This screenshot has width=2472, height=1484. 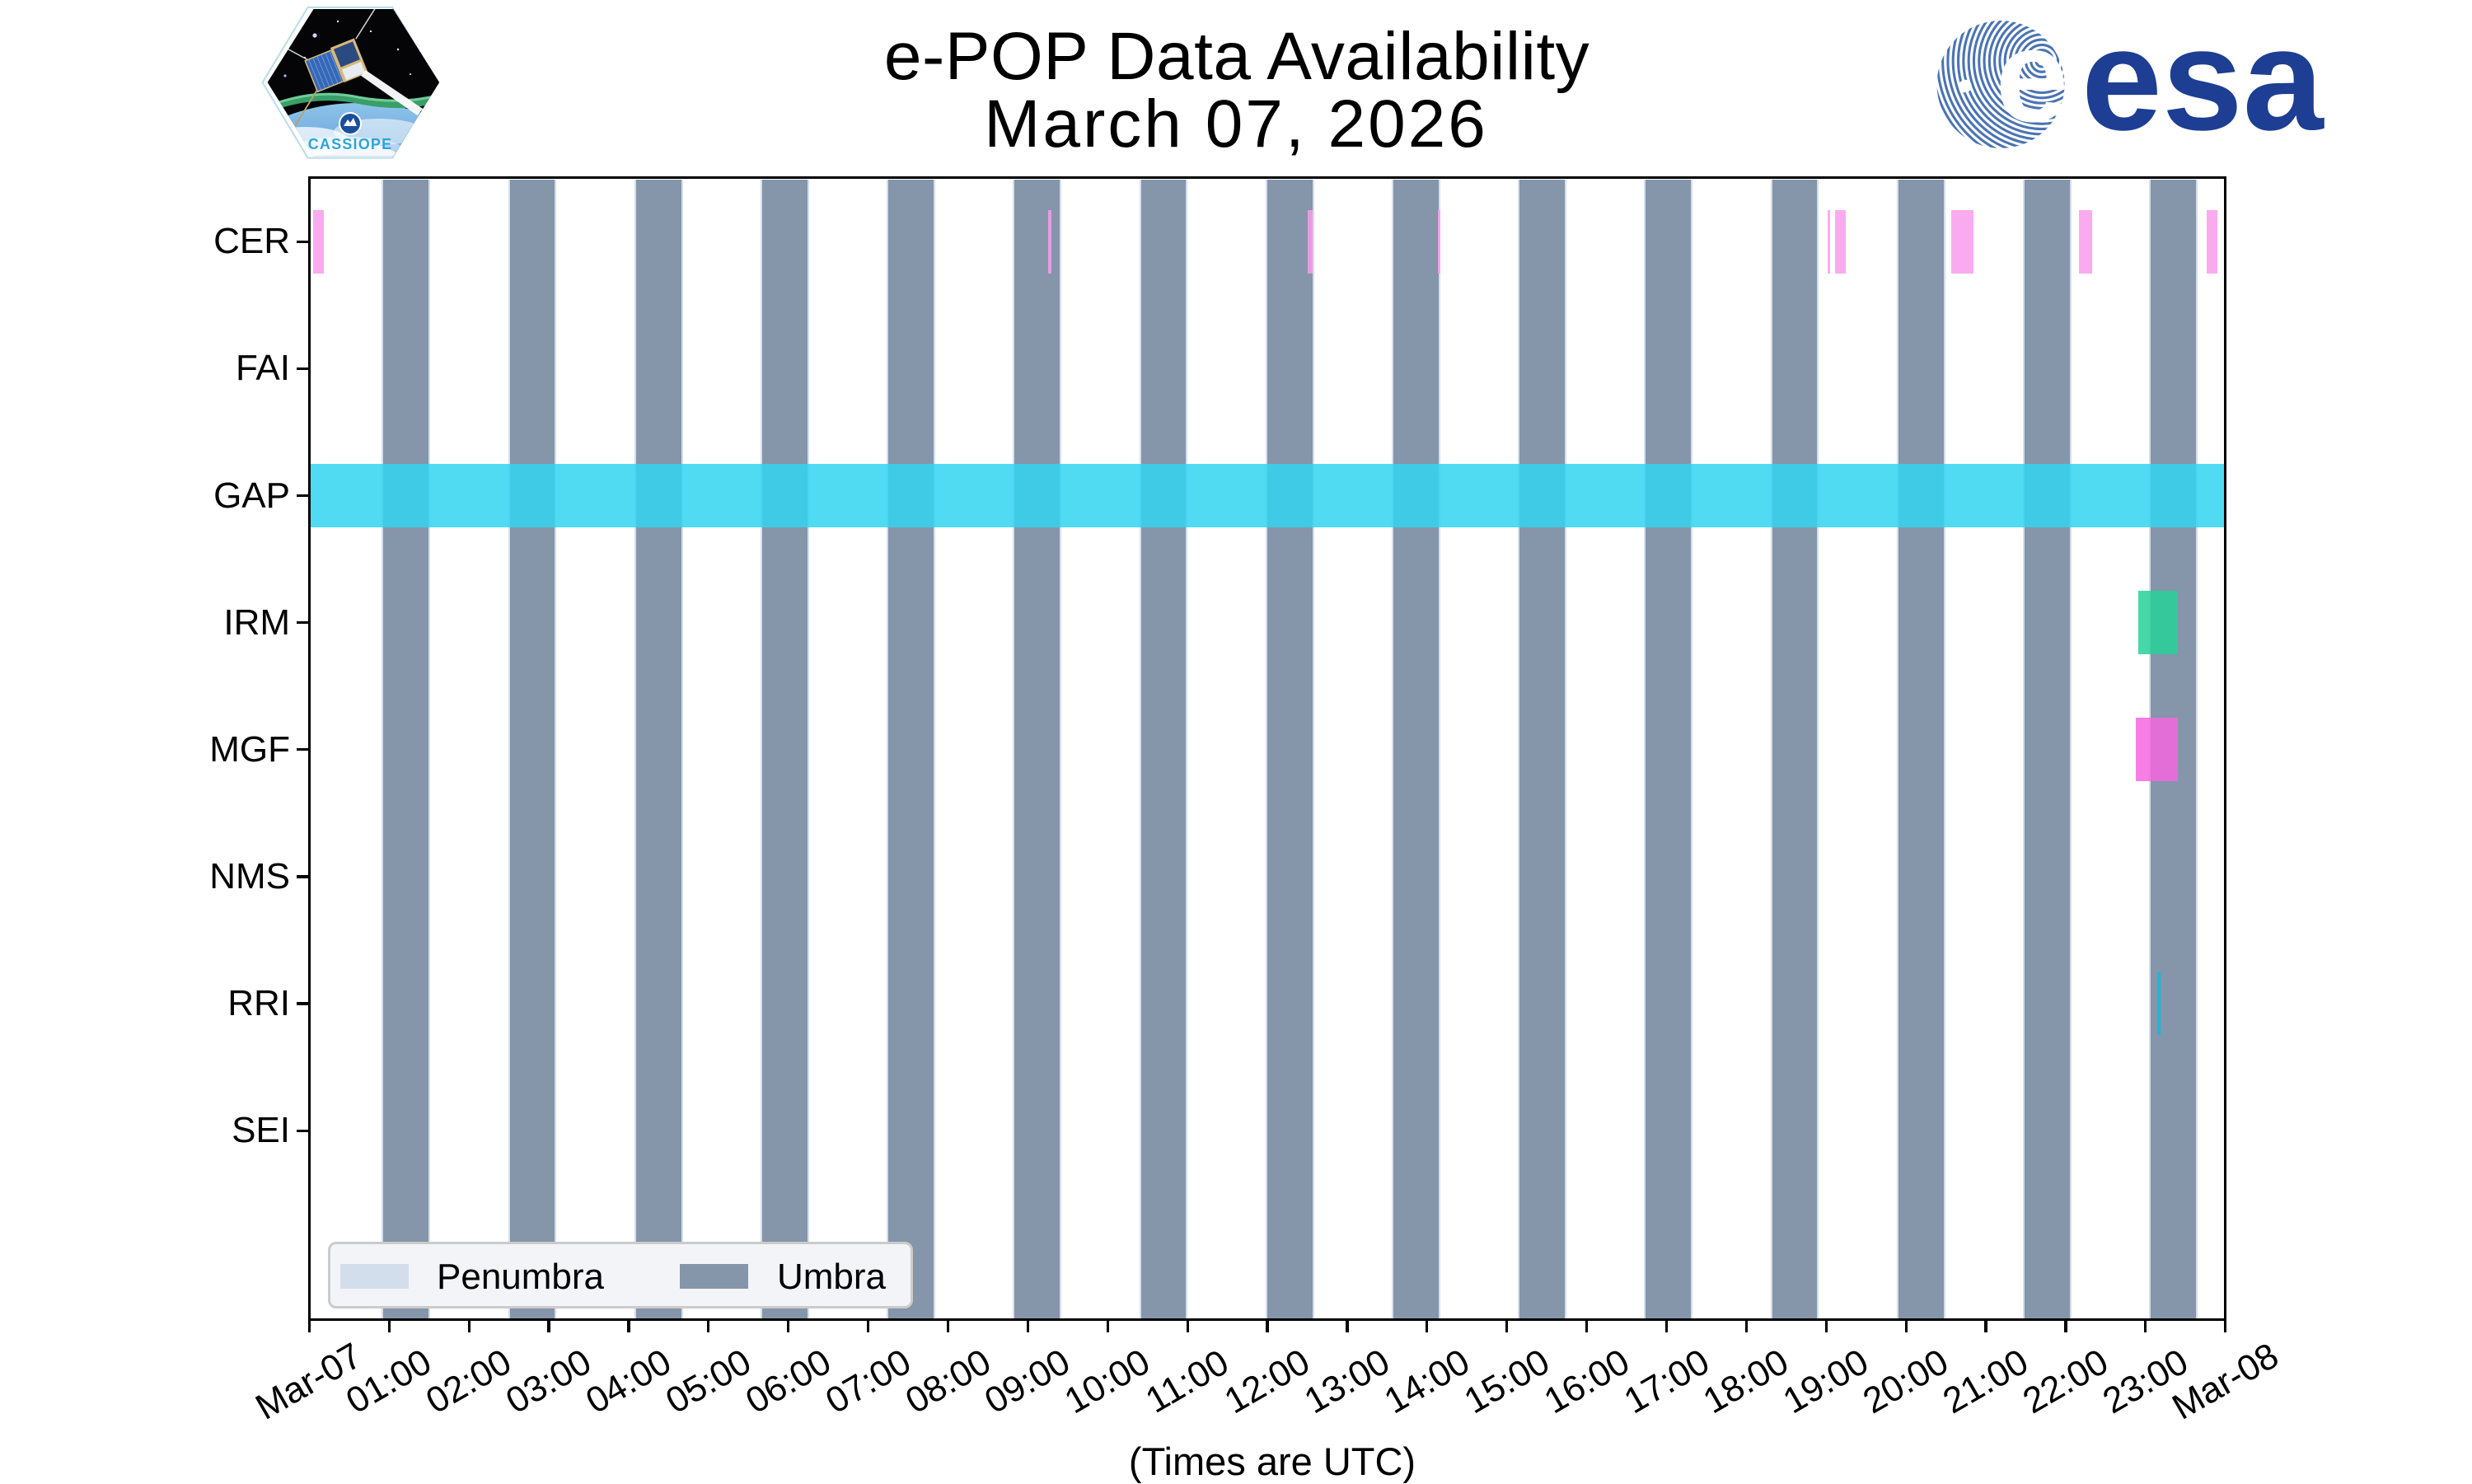 What do you see at coordinates (350, 144) in the screenshot?
I see `svg-text: CASSIOPE` at bounding box center [350, 144].